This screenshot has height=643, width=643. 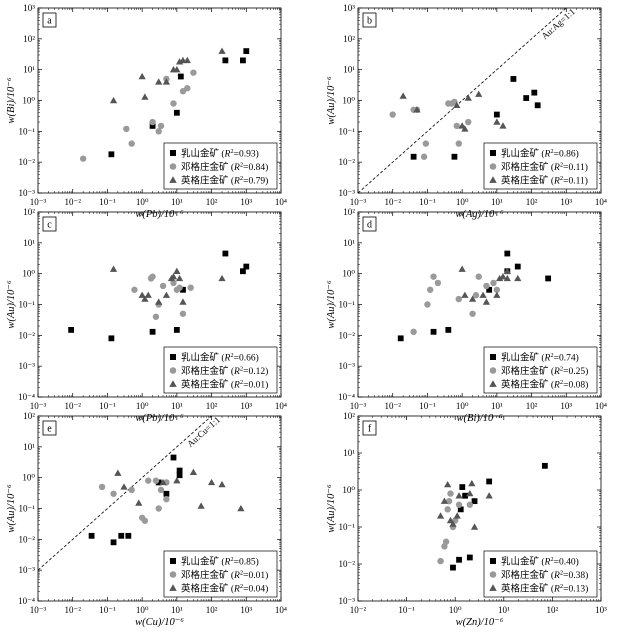 What do you see at coordinates (544, 167) in the screenshot?
I see `legend-entry: 邓格庄金矿 (R2=0.11)` at bounding box center [544, 167].